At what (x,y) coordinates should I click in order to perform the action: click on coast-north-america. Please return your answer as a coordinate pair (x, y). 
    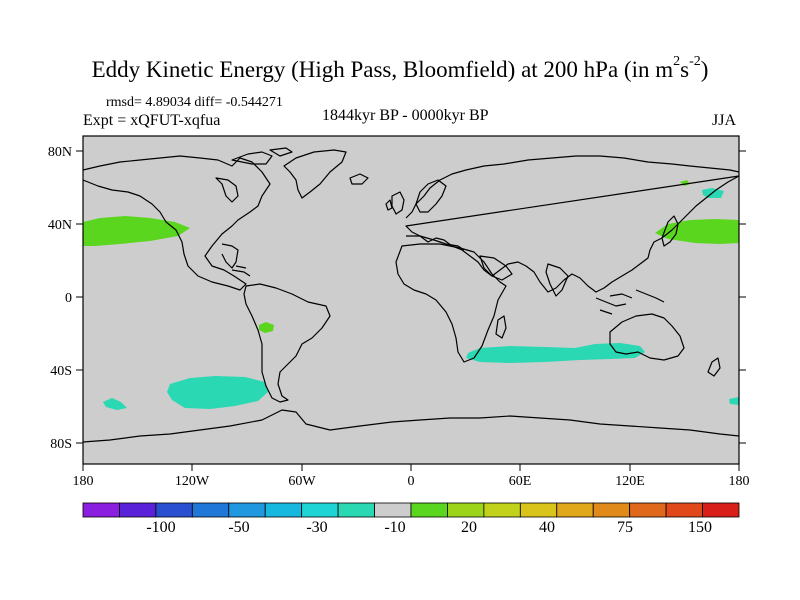
    Looking at the image, I should click on (176, 223).